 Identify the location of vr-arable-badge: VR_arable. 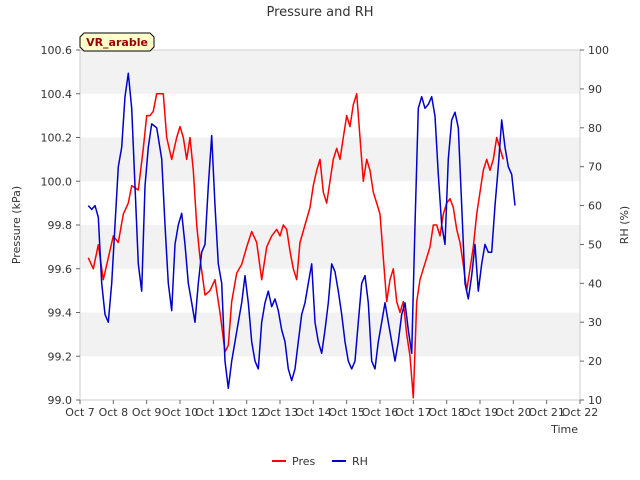
(117, 42).